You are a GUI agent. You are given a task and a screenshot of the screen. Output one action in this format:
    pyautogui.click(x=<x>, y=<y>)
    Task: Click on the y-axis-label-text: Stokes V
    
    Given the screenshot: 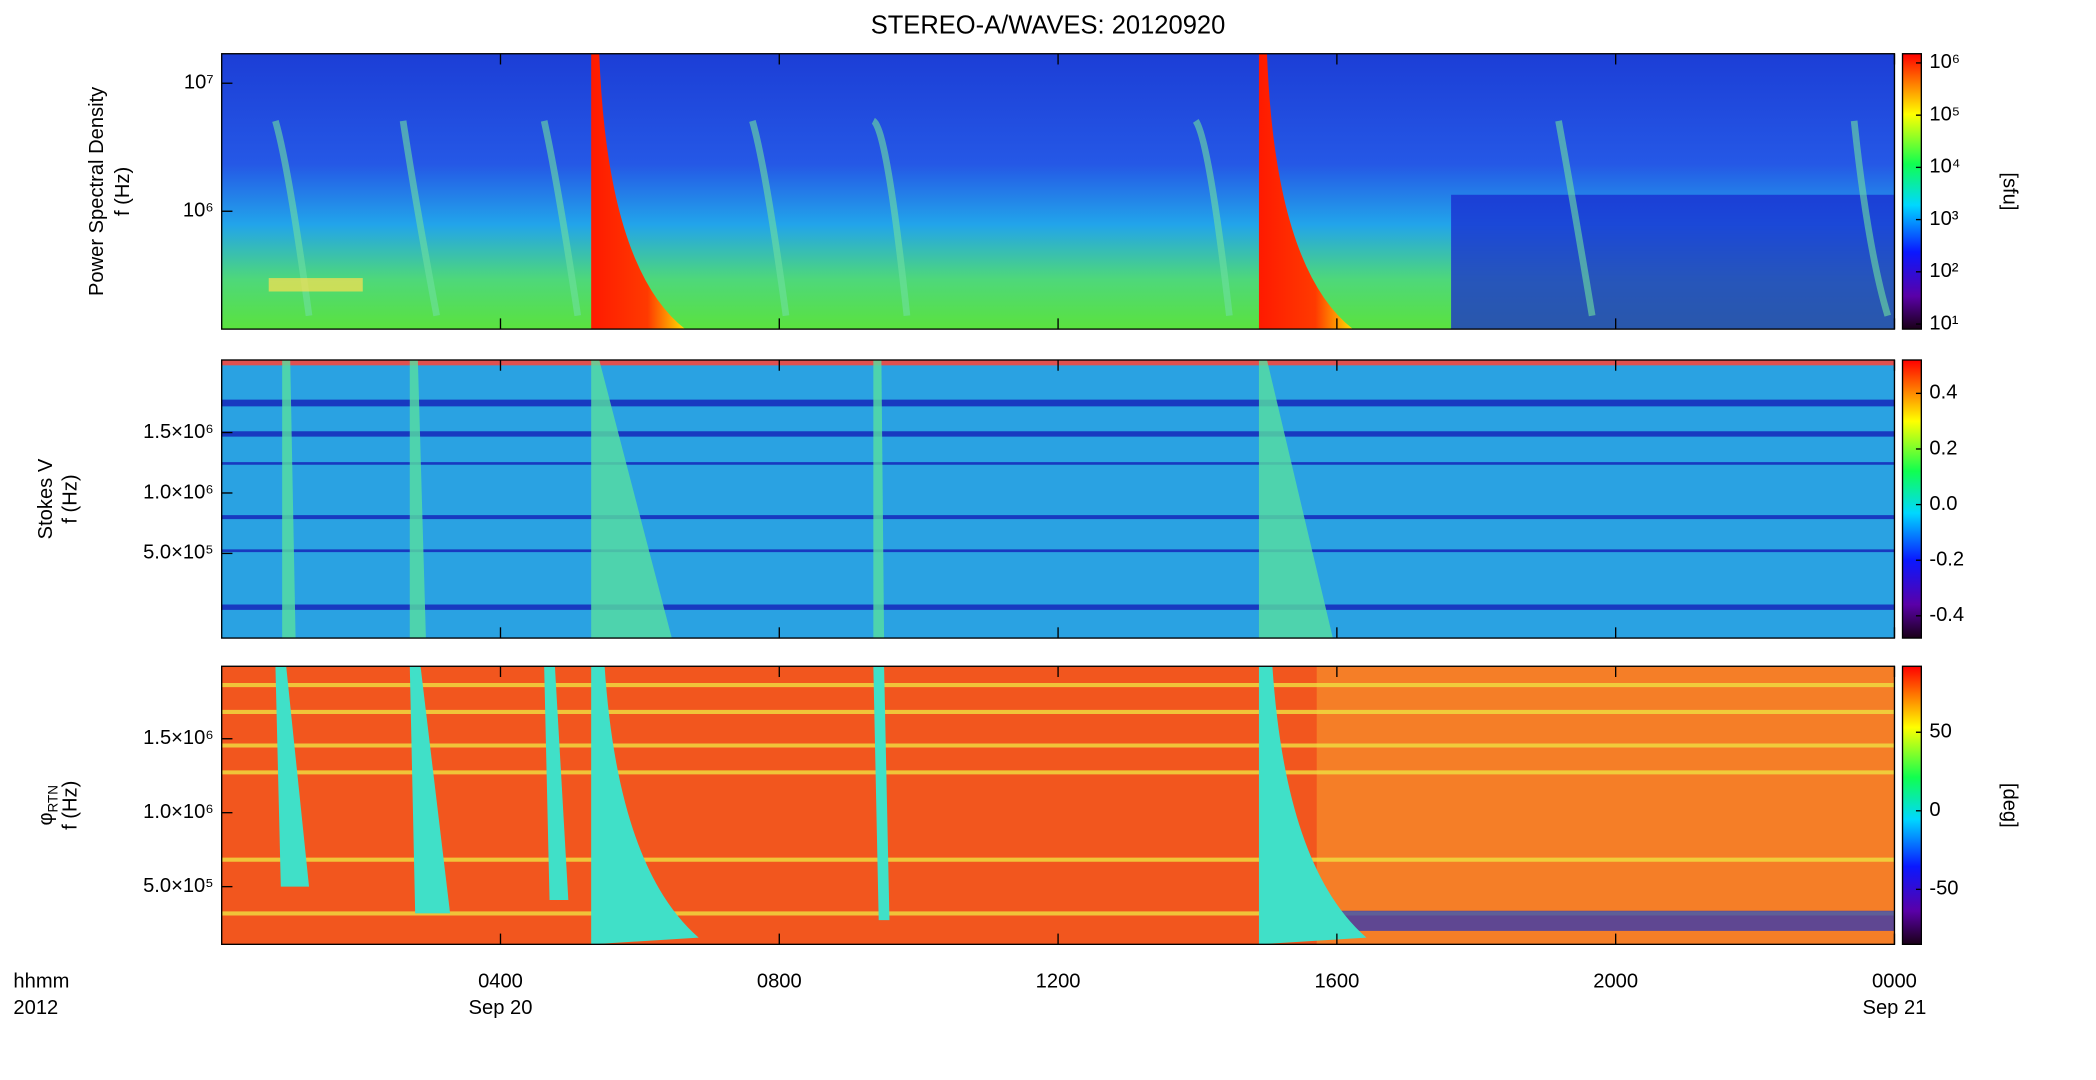 What is the action you would take?
    pyautogui.click(x=46, y=498)
    